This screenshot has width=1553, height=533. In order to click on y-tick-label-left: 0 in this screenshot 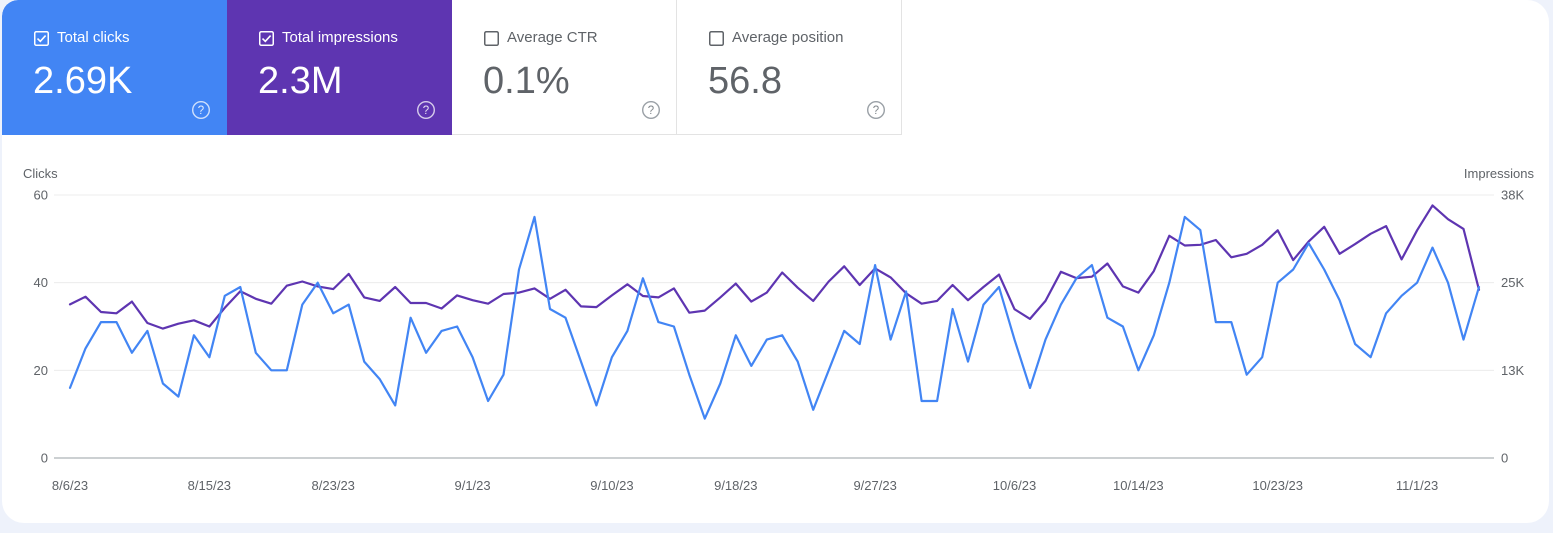, I will do `click(44, 458)`.